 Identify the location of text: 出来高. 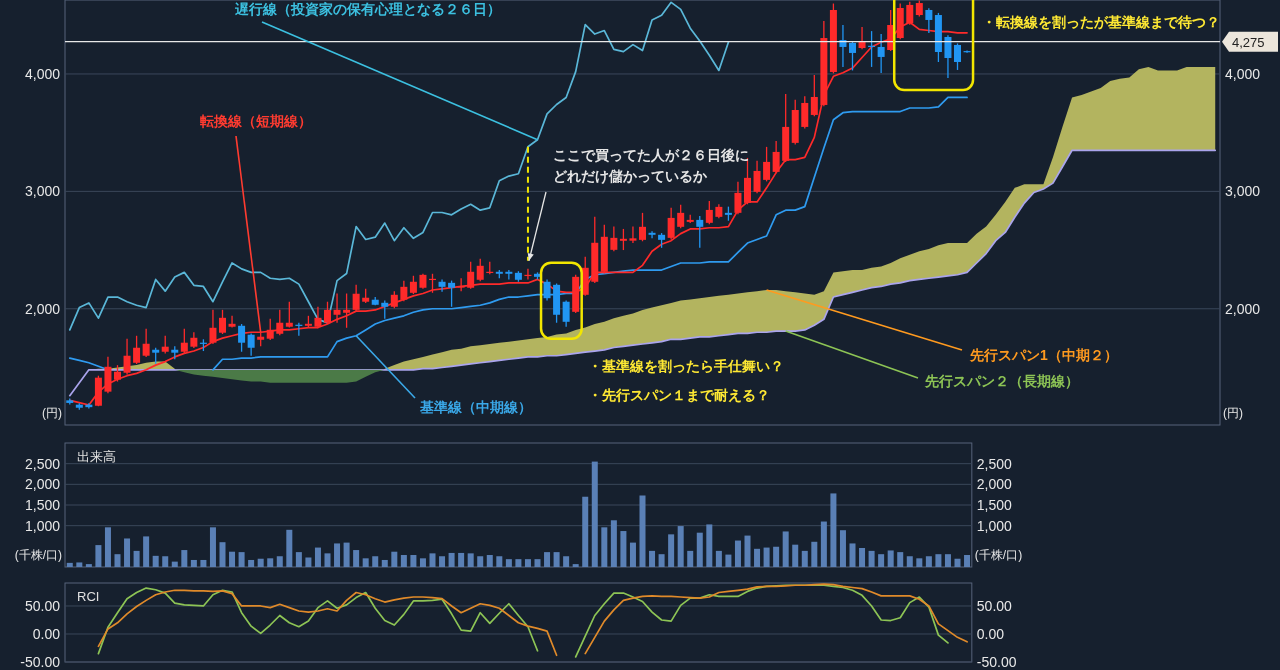
(96, 456).